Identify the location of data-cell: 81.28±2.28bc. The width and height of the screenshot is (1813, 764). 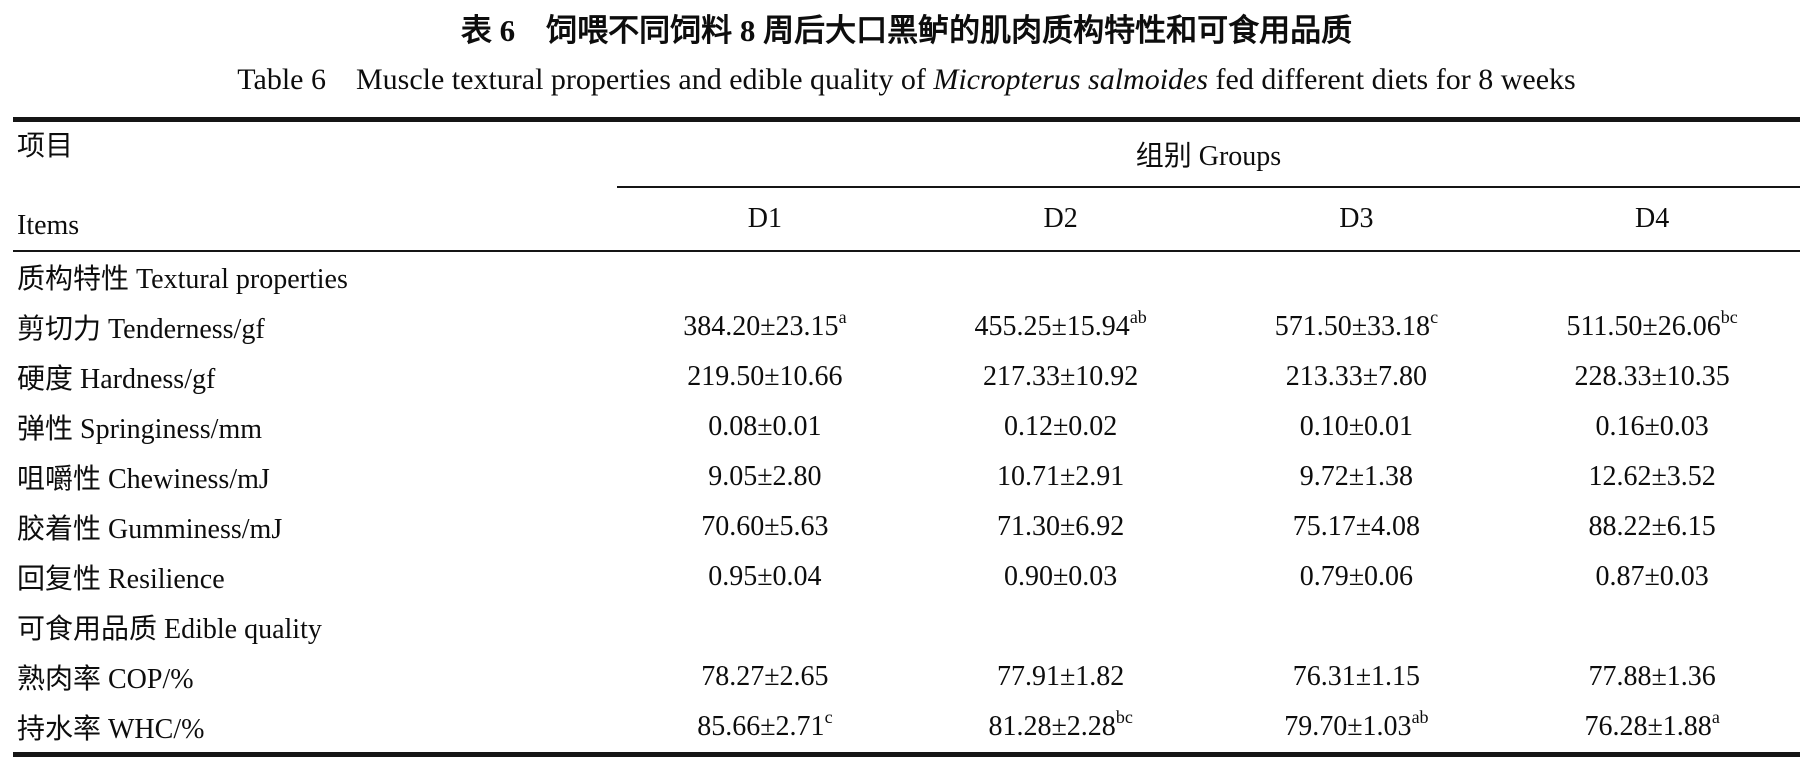
(1060, 724).